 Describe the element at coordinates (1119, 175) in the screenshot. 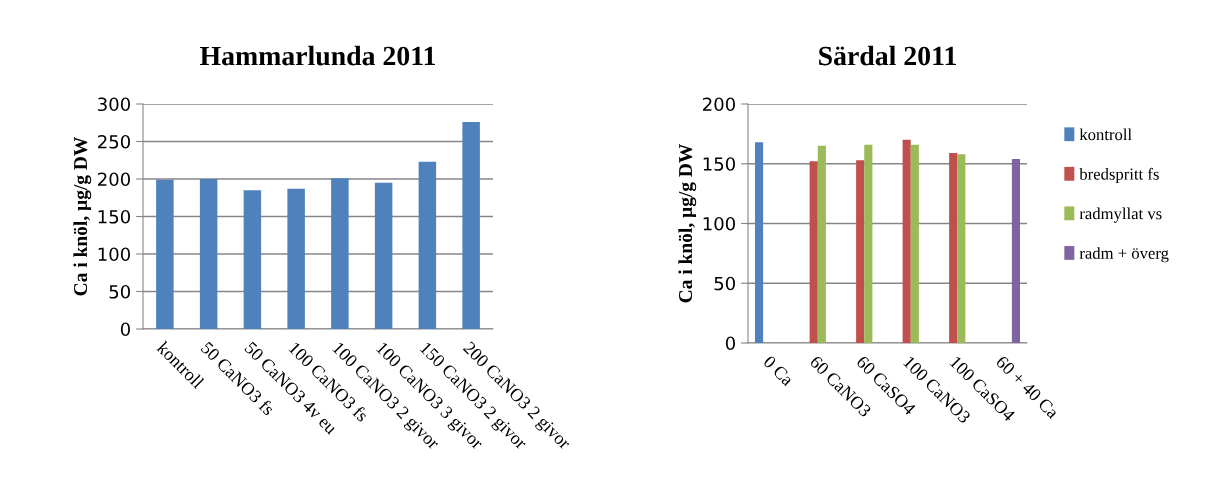

I see `legend-label: bredspritt fs` at that location.